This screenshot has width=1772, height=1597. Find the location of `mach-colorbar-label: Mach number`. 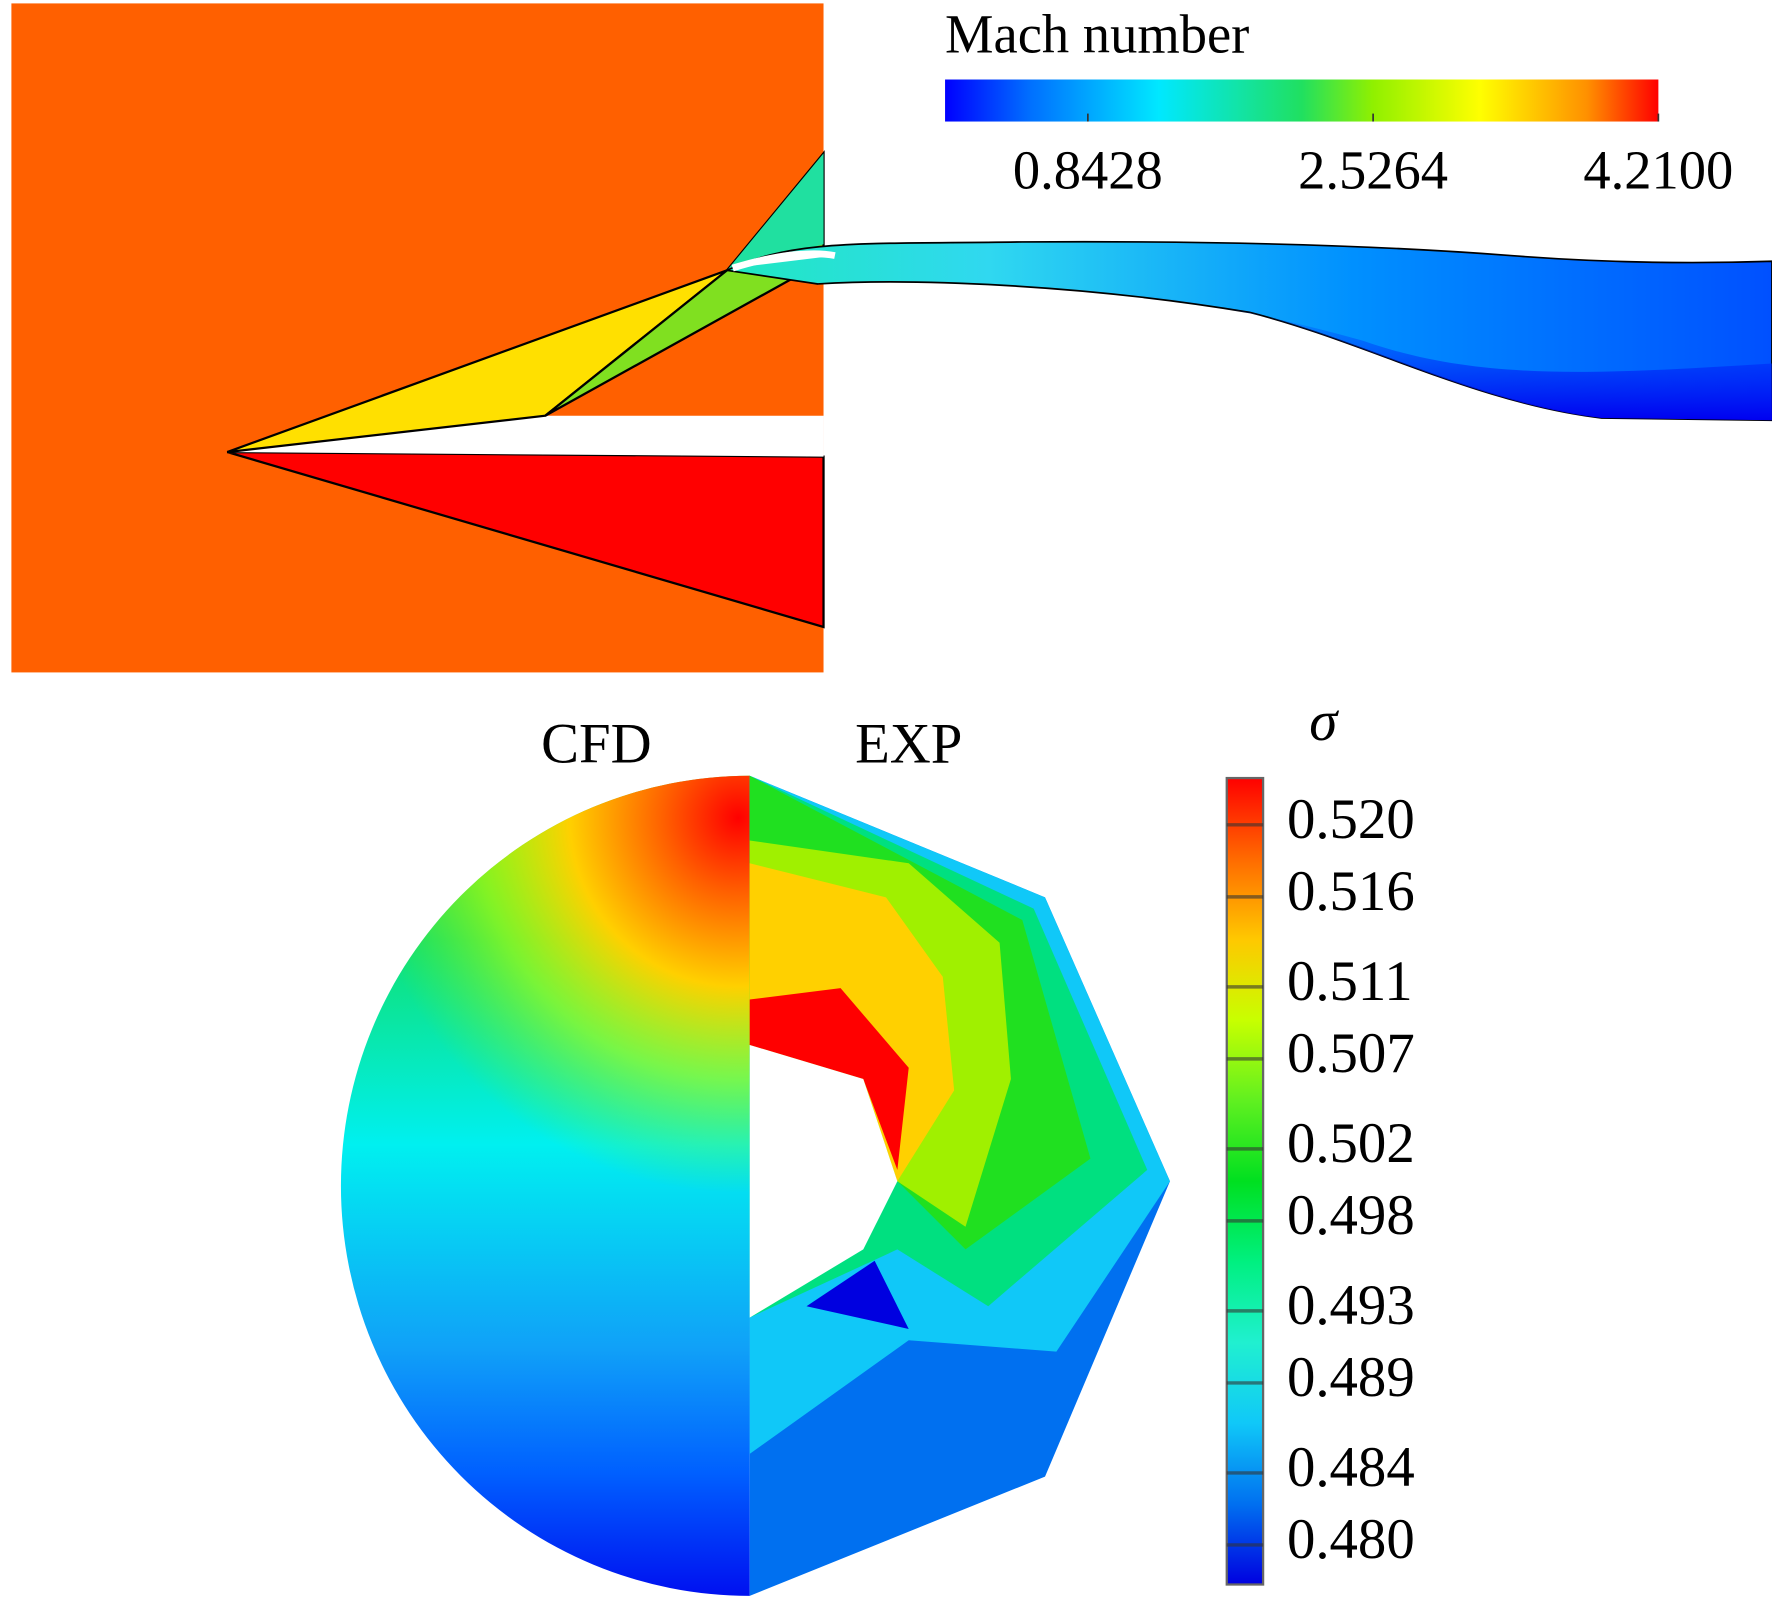

mach-colorbar-label: Mach number is located at coordinates (1097, 33).